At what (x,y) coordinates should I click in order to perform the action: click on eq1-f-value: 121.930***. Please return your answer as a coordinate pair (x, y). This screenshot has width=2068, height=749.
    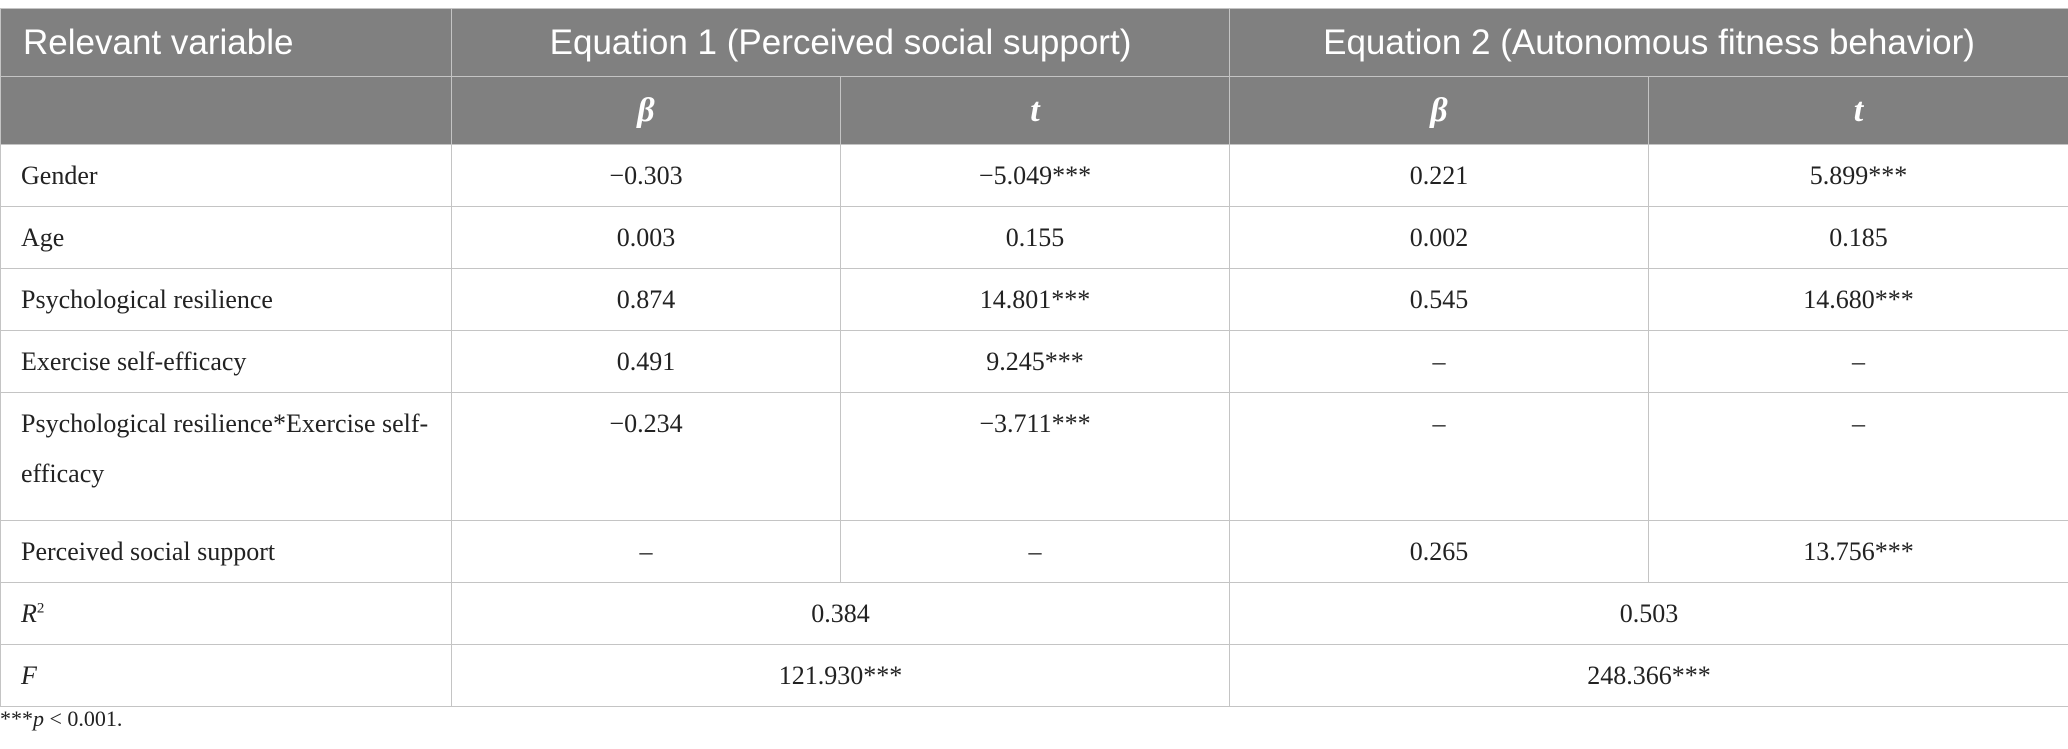
    Looking at the image, I should click on (840, 675).